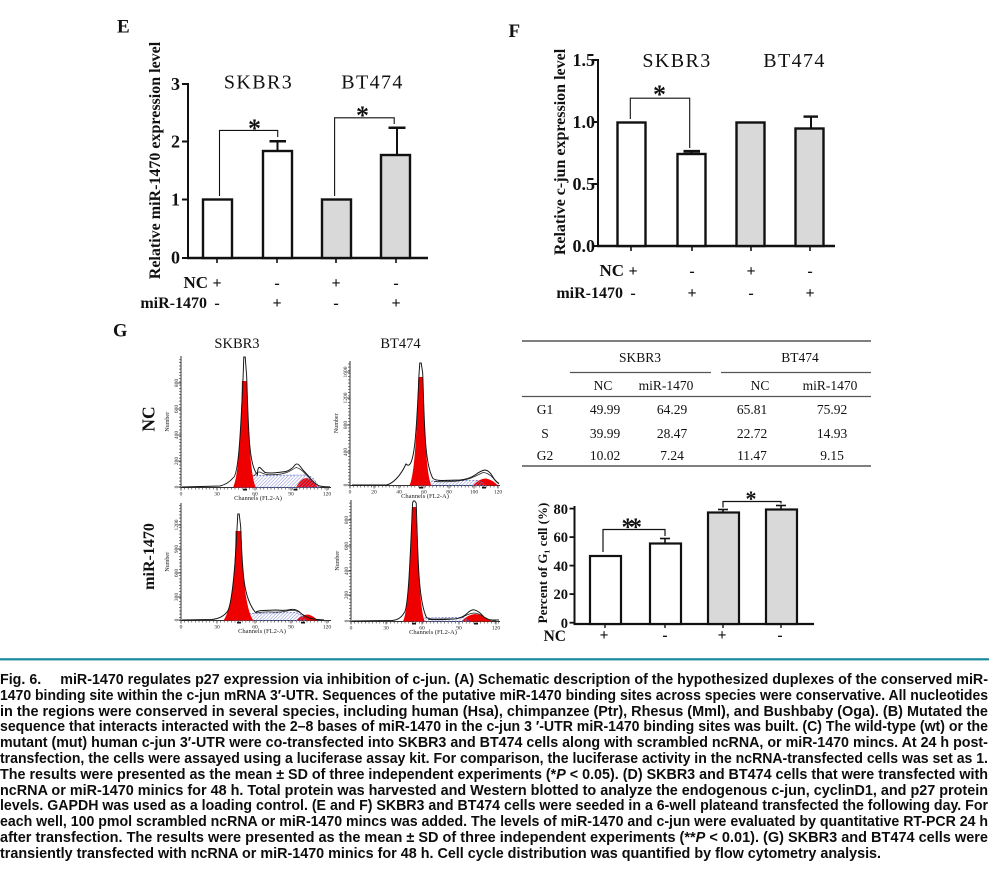 The height and width of the screenshot is (872, 989). Describe the element at coordinates (605, 455) in the screenshot. I see `svg-text: 10.02` at that location.